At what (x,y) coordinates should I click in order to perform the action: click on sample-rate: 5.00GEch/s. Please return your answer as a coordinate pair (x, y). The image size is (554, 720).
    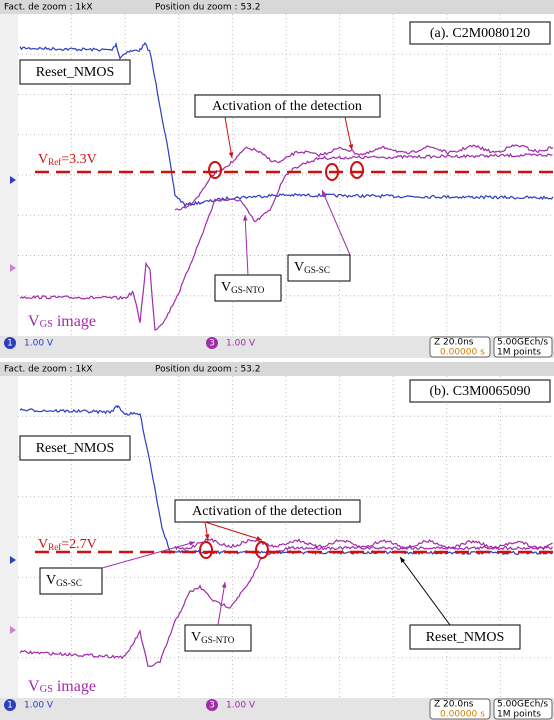
    Looking at the image, I should click on (522, 343).